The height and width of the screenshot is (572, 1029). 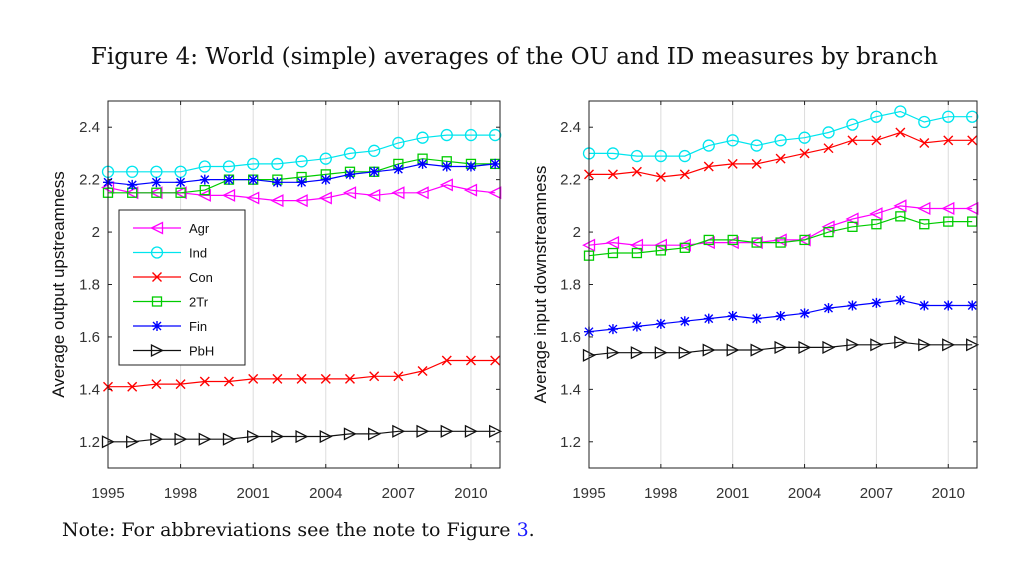 What do you see at coordinates (201, 277) in the screenshot?
I see `legend-label: Con` at bounding box center [201, 277].